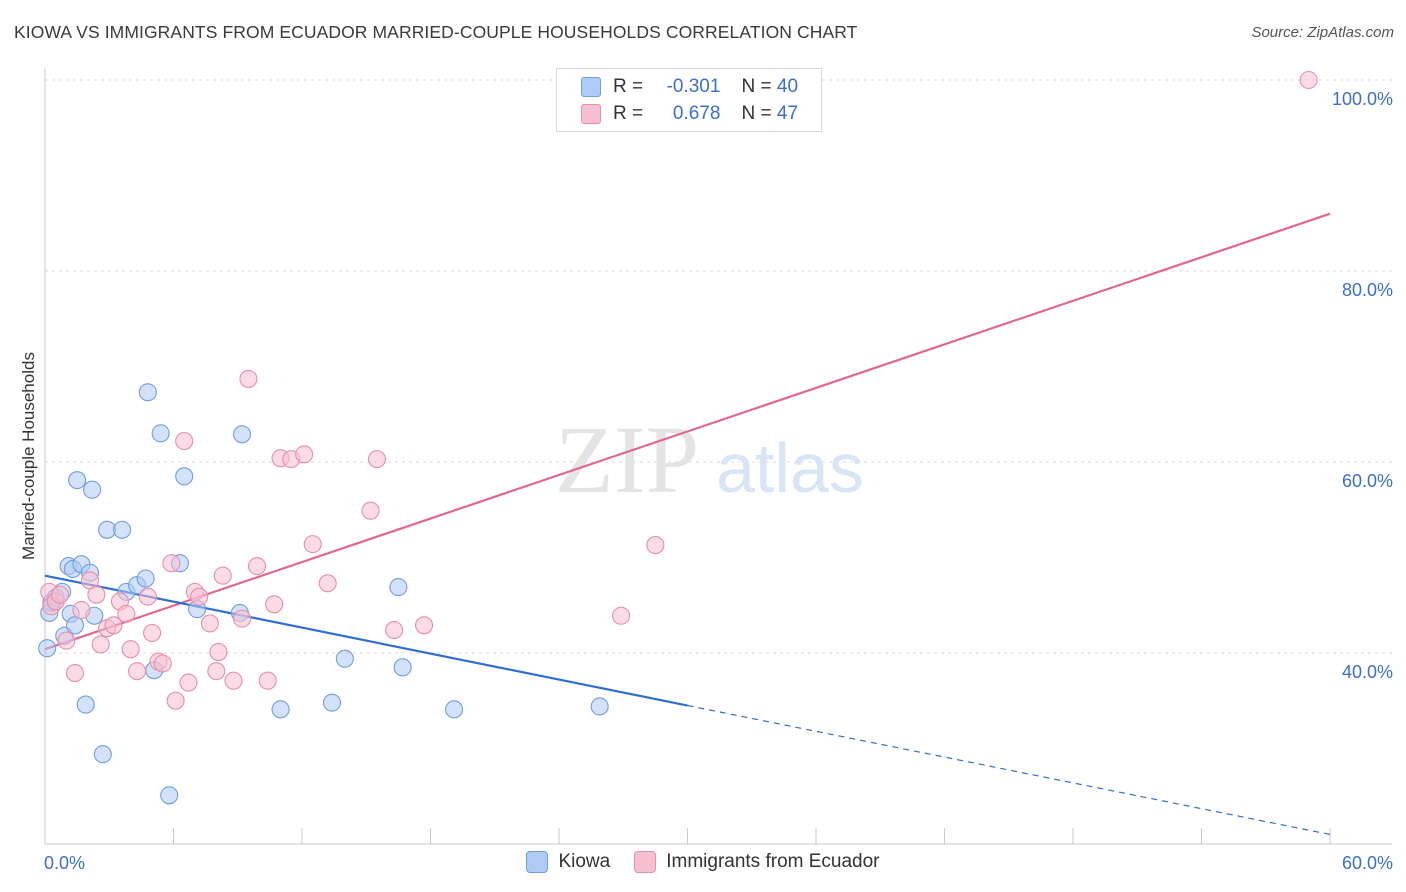 This screenshot has width=1406, height=892. I want to click on y-tick-label: 100.0%, so click(1362, 99).